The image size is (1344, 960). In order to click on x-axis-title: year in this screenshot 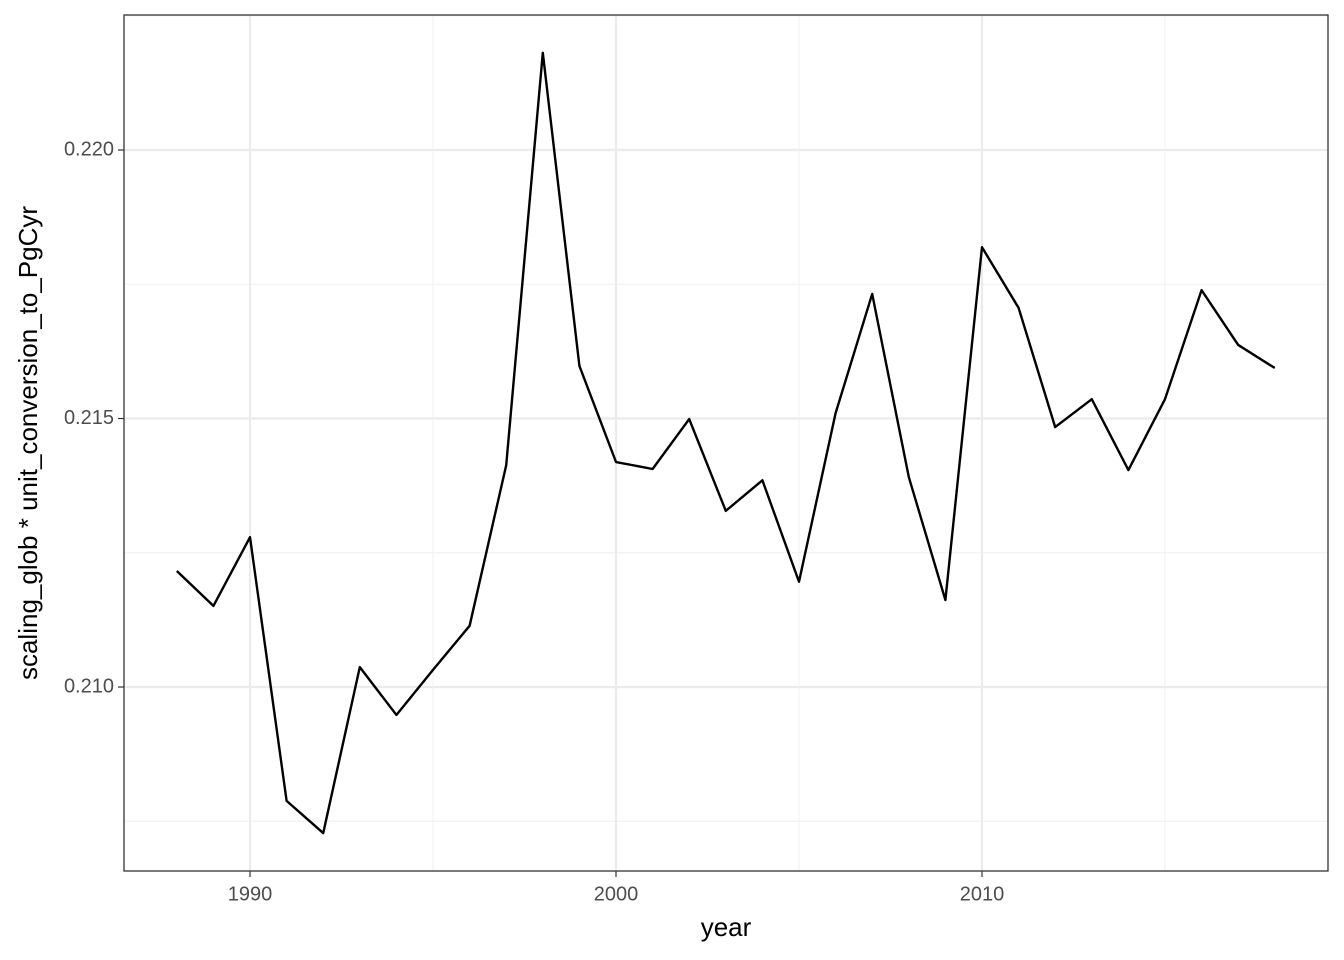, I will do `click(726, 927)`.